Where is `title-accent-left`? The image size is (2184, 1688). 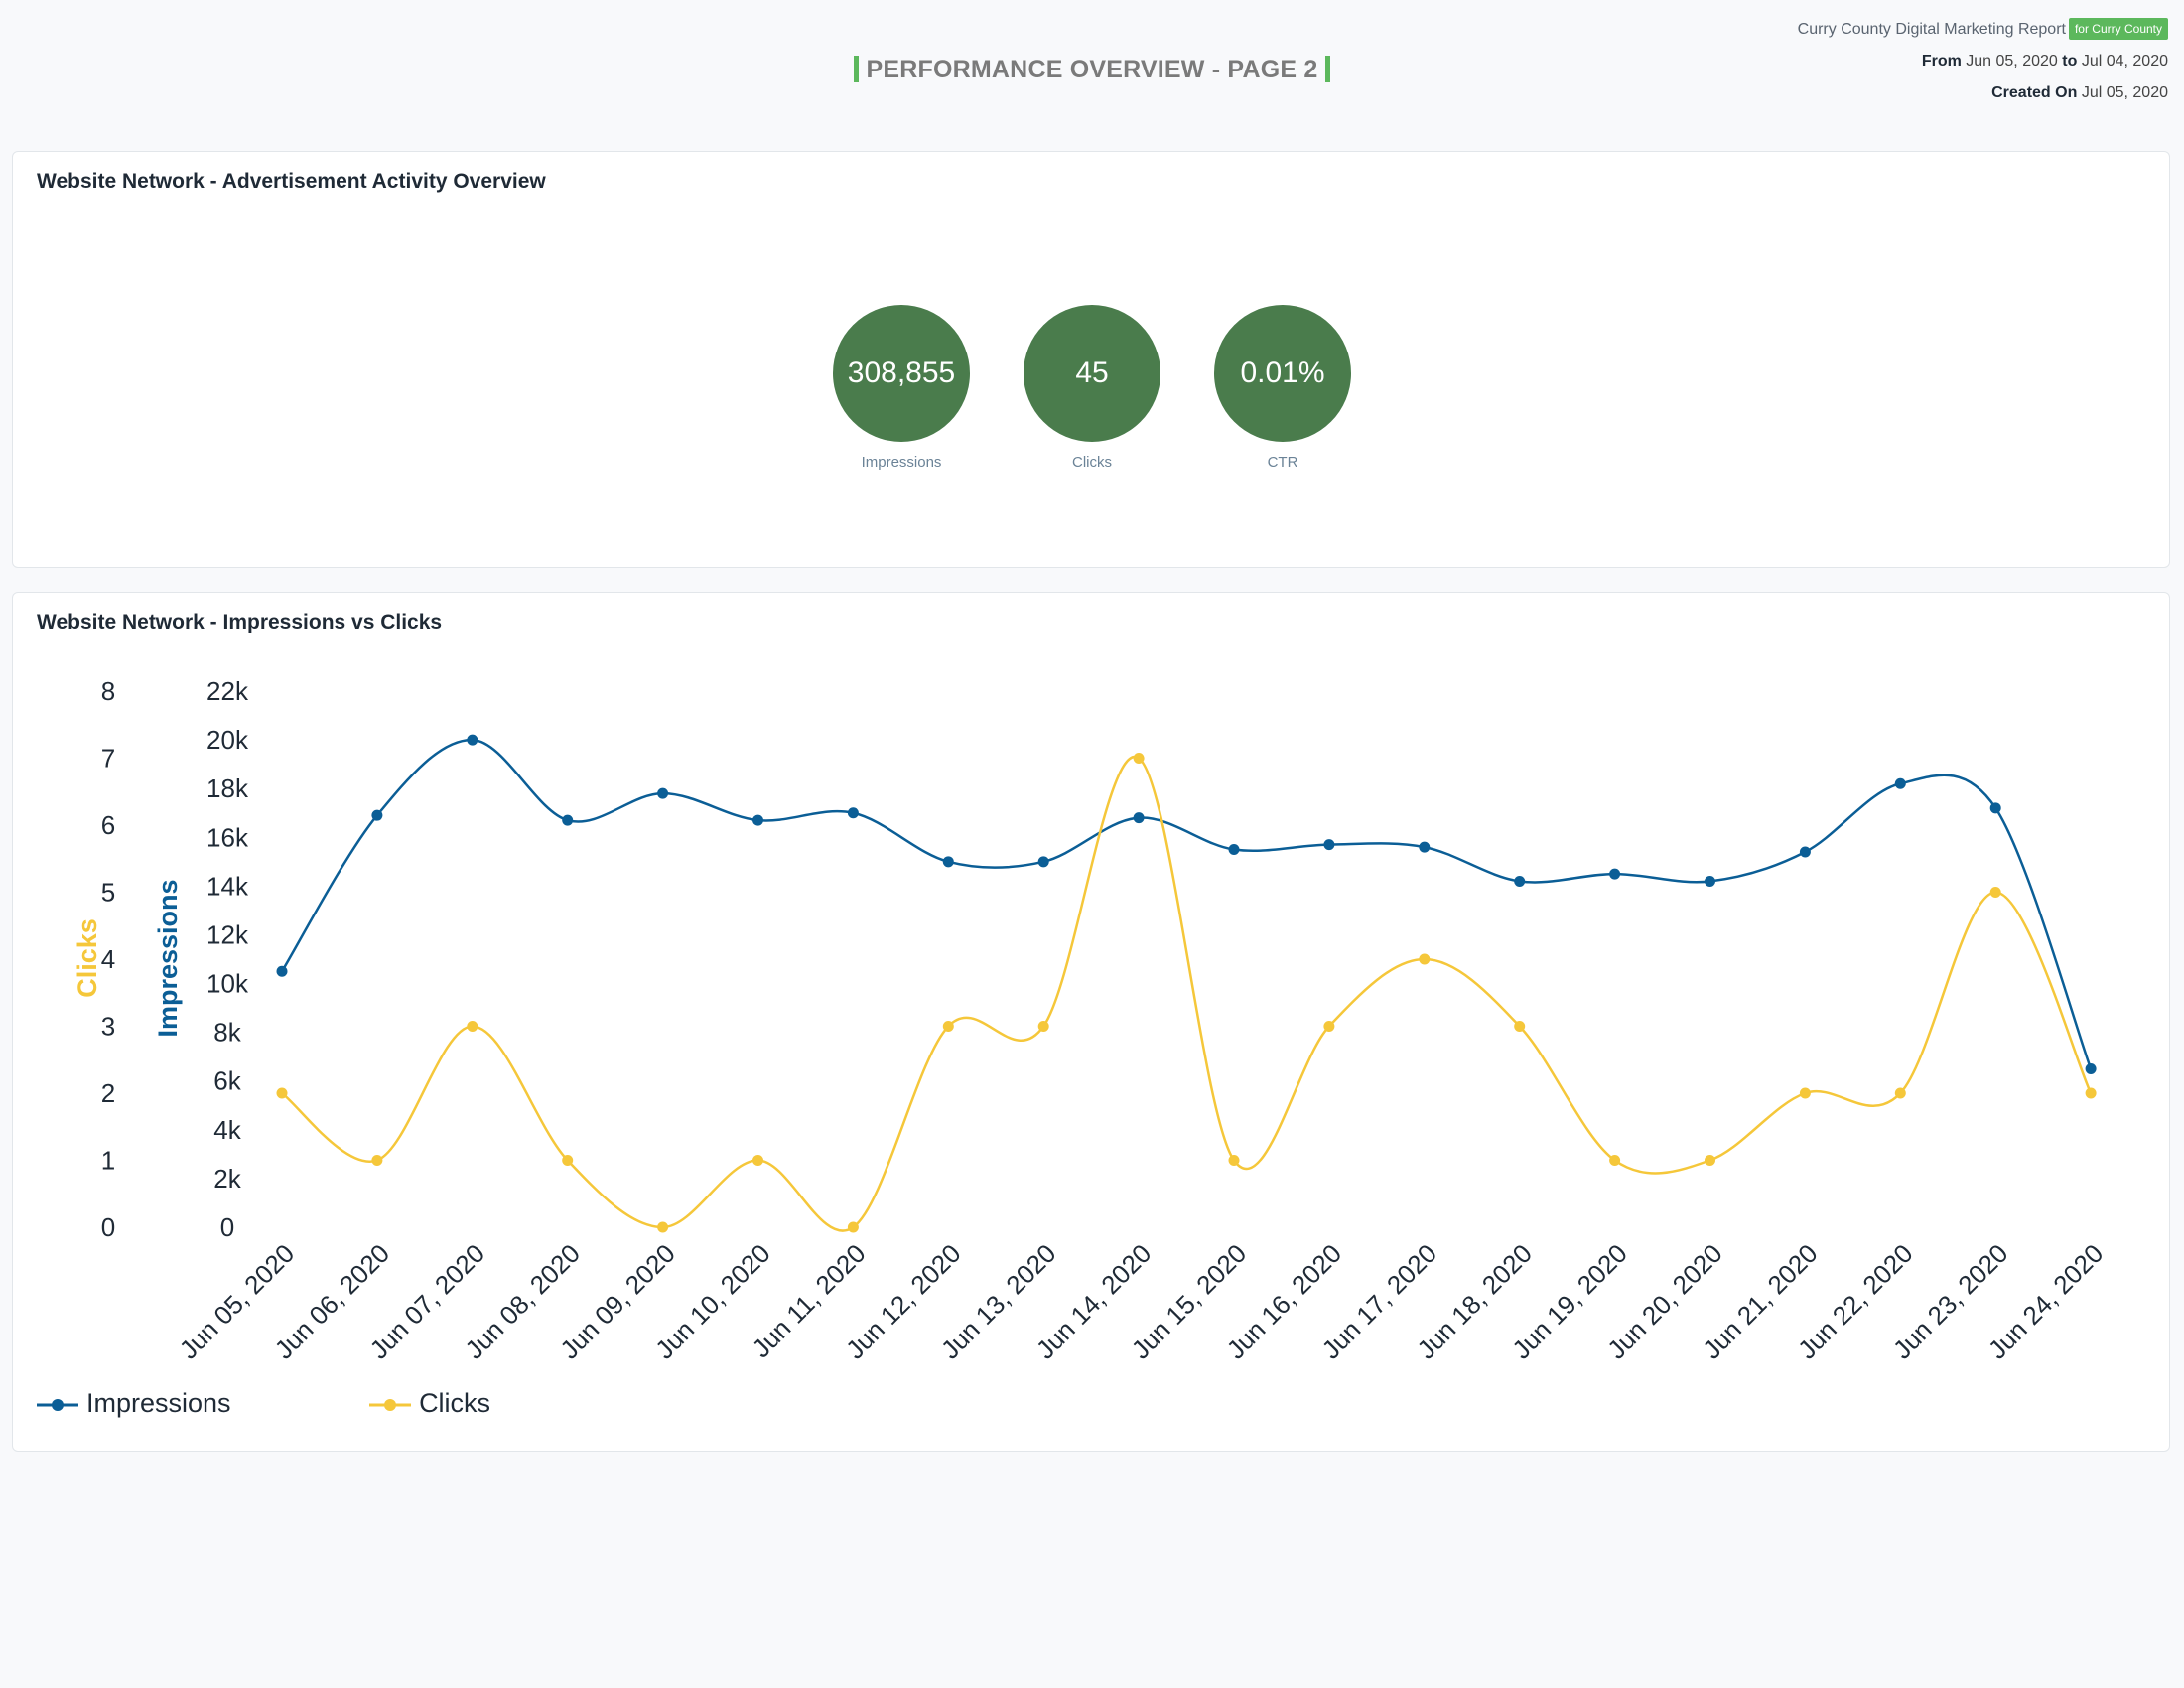 title-accent-left is located at coordinates (856, 69).